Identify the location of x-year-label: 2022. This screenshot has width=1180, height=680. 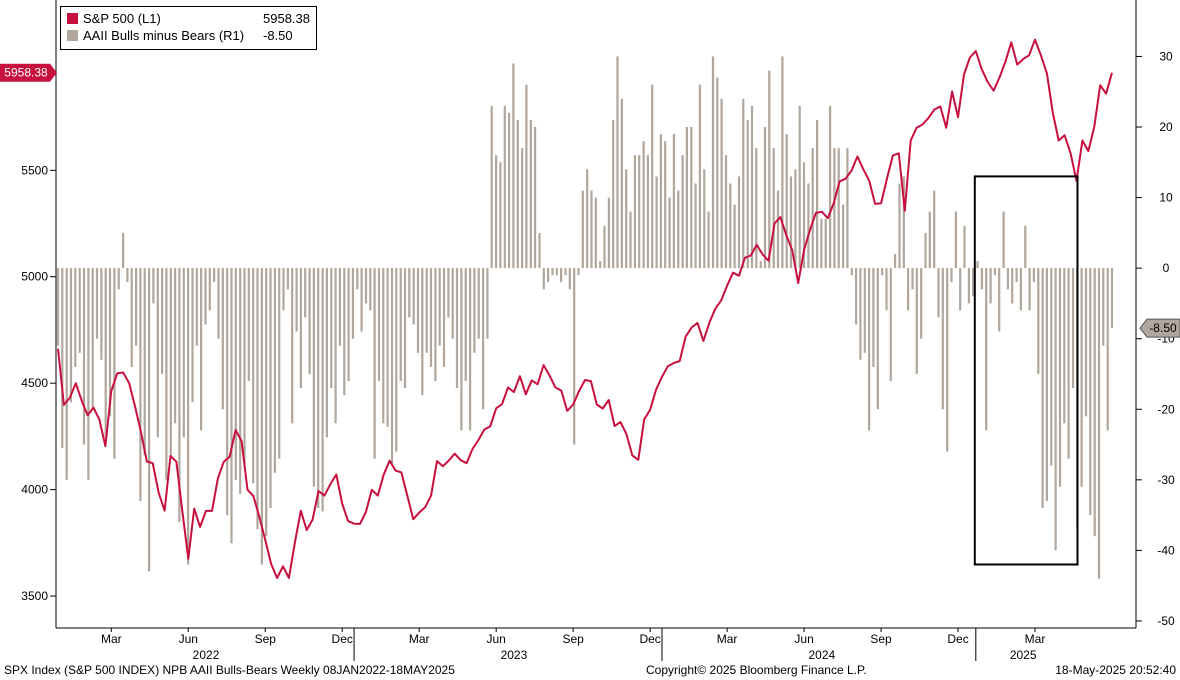
(206, 655).